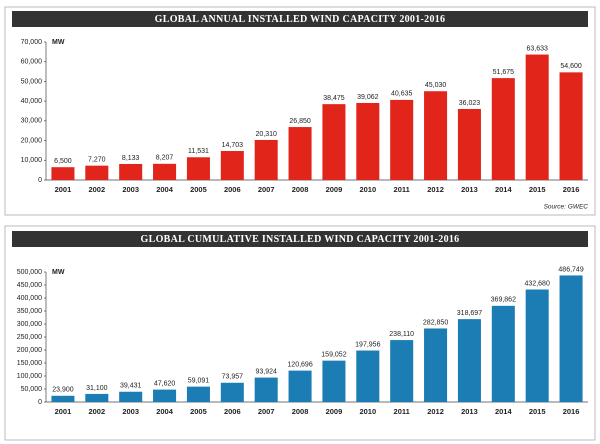  Describe the element at coordinates (29, 272) in the screenshot. I see `y-tick-label: 500,000` at that location.